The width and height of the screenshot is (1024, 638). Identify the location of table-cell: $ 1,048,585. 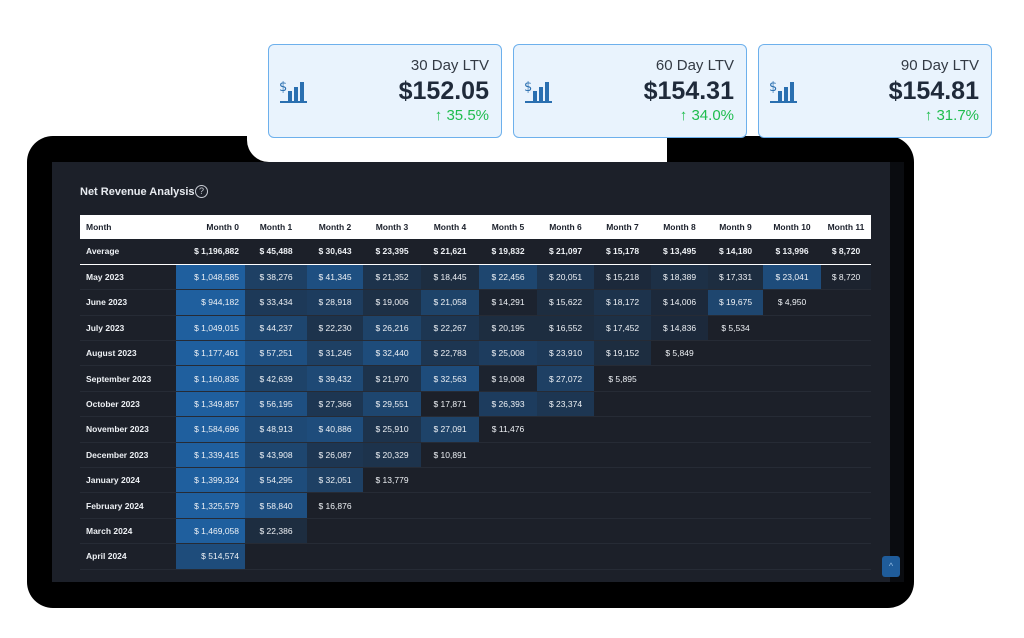
(210, 277).